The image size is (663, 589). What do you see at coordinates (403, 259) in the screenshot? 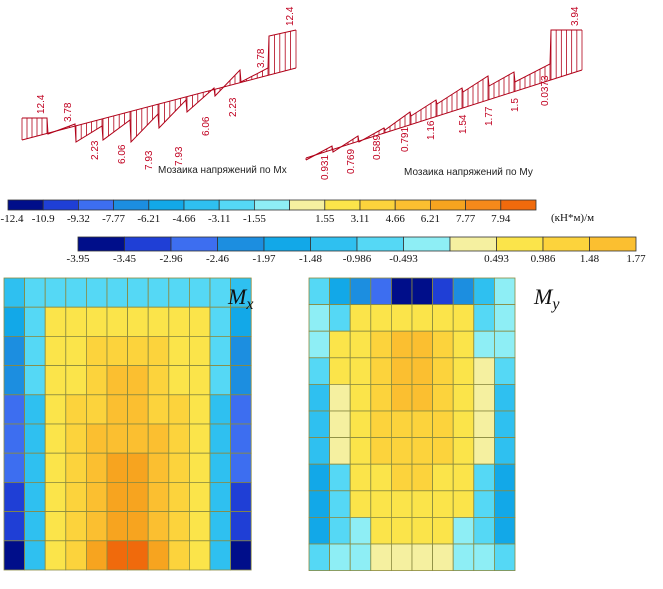
I see `scale-tick-label: -0.493` at bounding box center [403, 259].